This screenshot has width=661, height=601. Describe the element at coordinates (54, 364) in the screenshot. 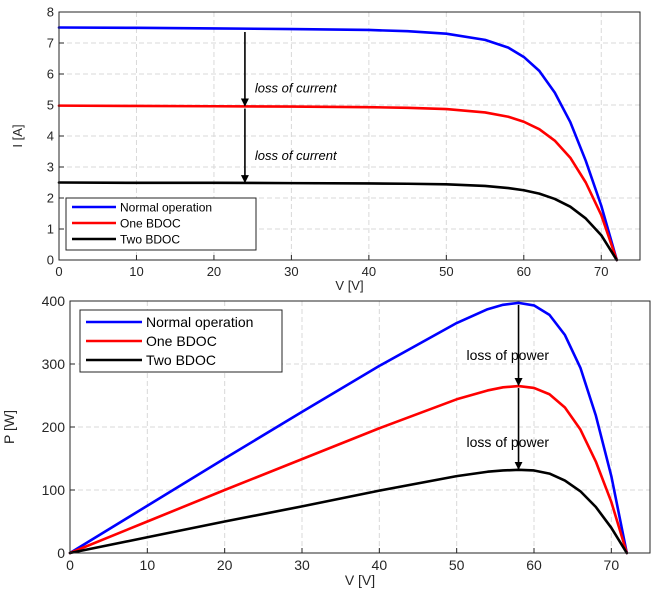

I see `y-tick-label: 300` at that location.